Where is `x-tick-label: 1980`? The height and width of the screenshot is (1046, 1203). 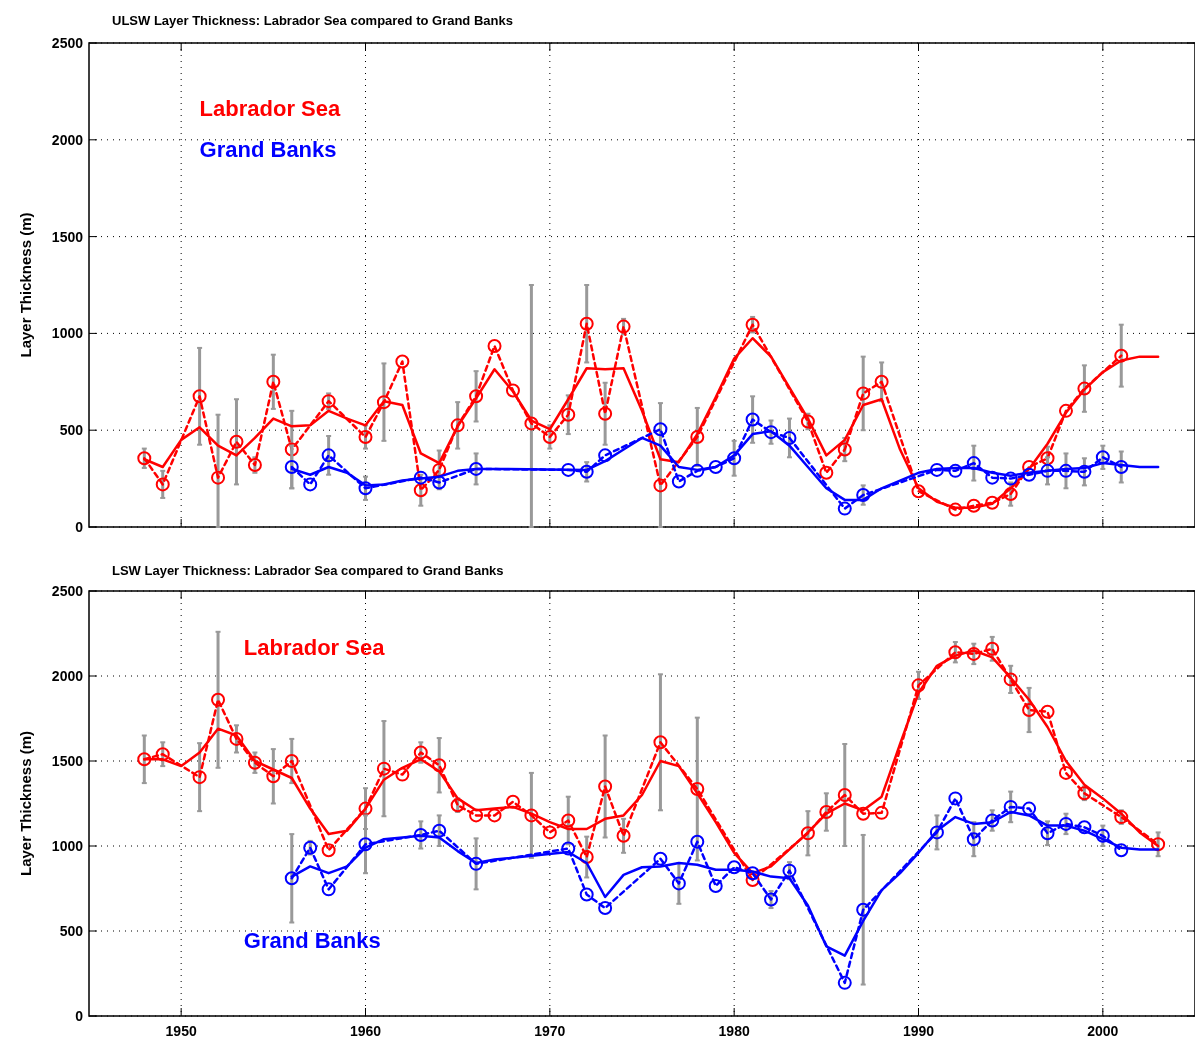 x-tick-label: 1980 is located at coordinates (734, 1031).